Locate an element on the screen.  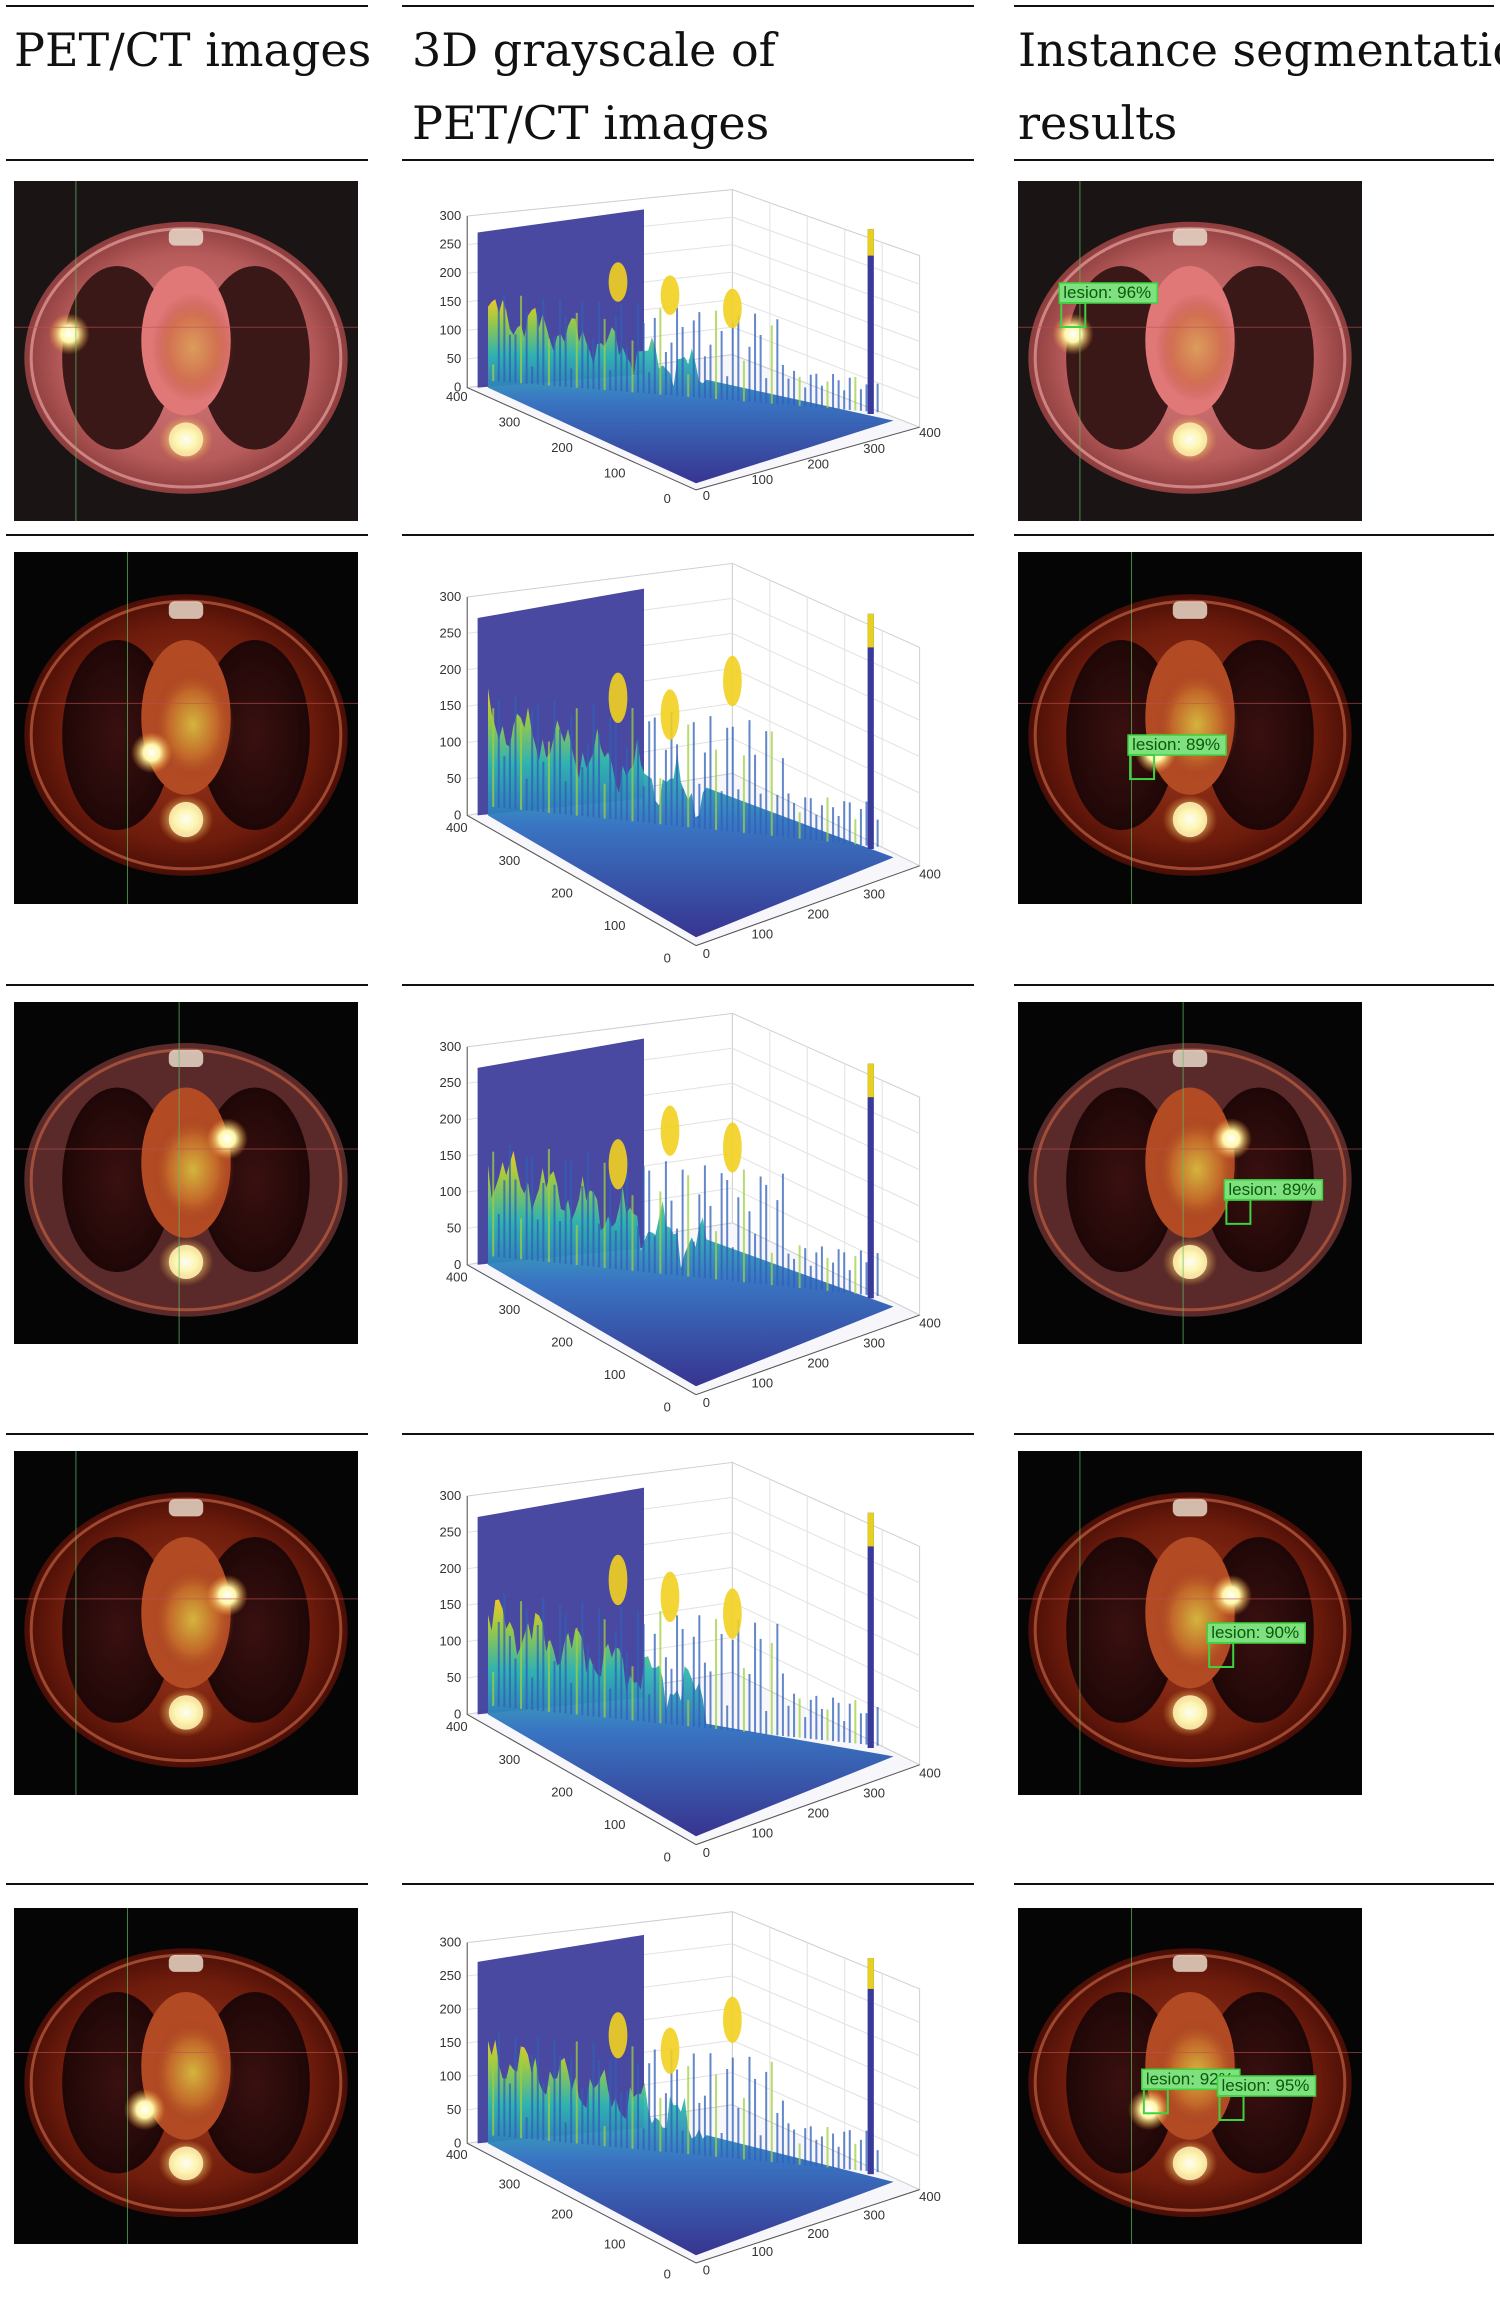
x-tick-label: 400 is located at coordinates (457, 1277).